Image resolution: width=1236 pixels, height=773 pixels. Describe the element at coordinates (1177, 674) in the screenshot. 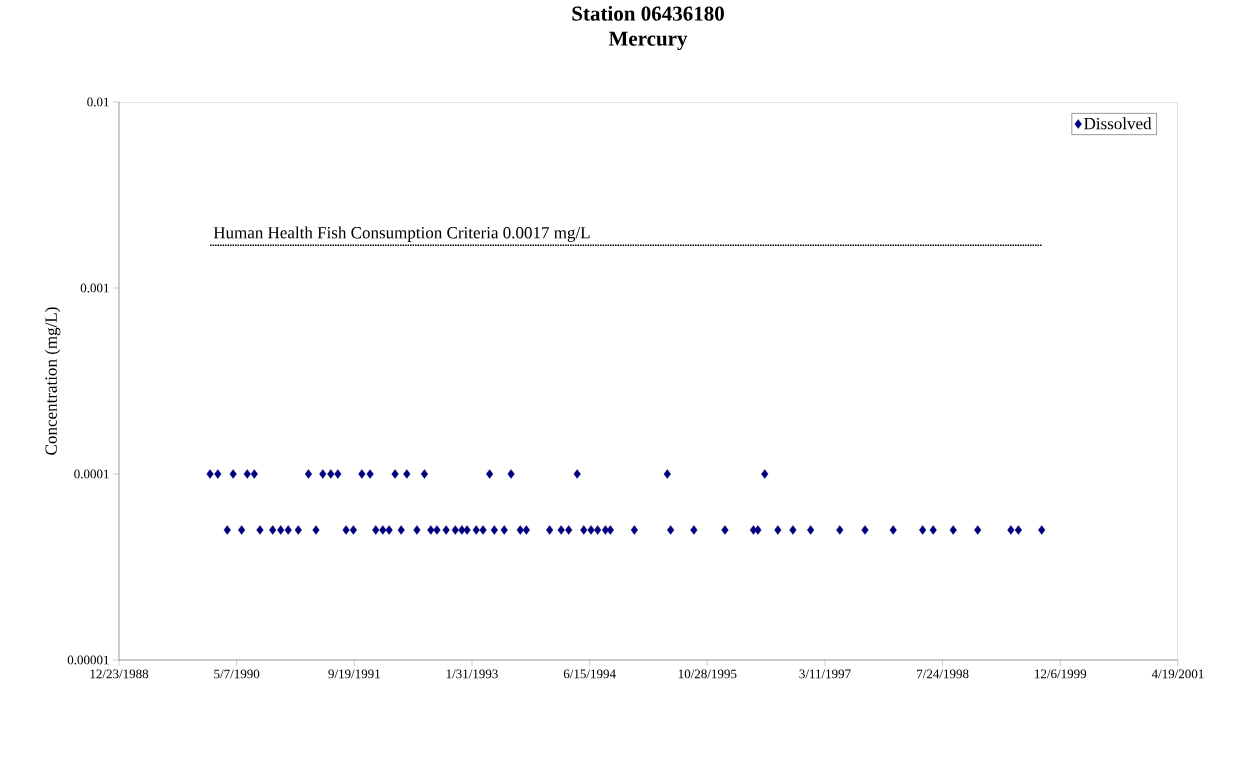

I see `x-tick-label: 4/19/2001` at that location.